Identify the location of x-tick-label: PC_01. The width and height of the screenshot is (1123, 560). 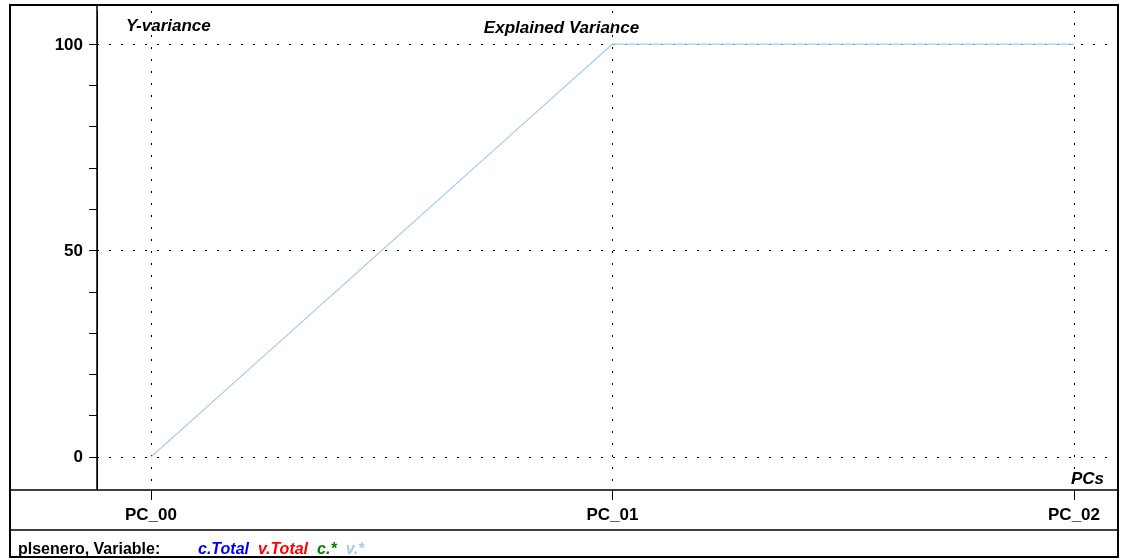
(612, 514).